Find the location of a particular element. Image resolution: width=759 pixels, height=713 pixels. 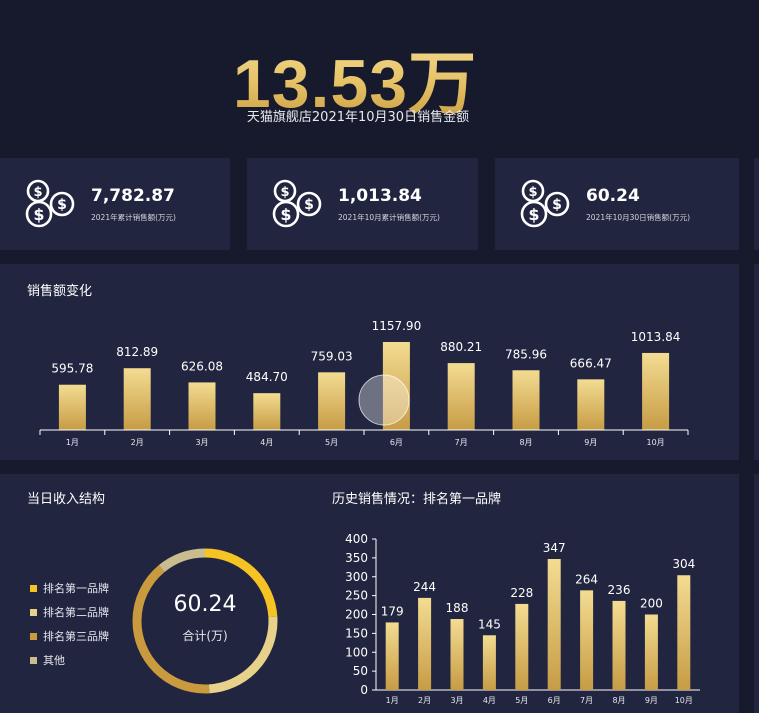

x-tick-label: 8月 is located at coordinates (525, 442).